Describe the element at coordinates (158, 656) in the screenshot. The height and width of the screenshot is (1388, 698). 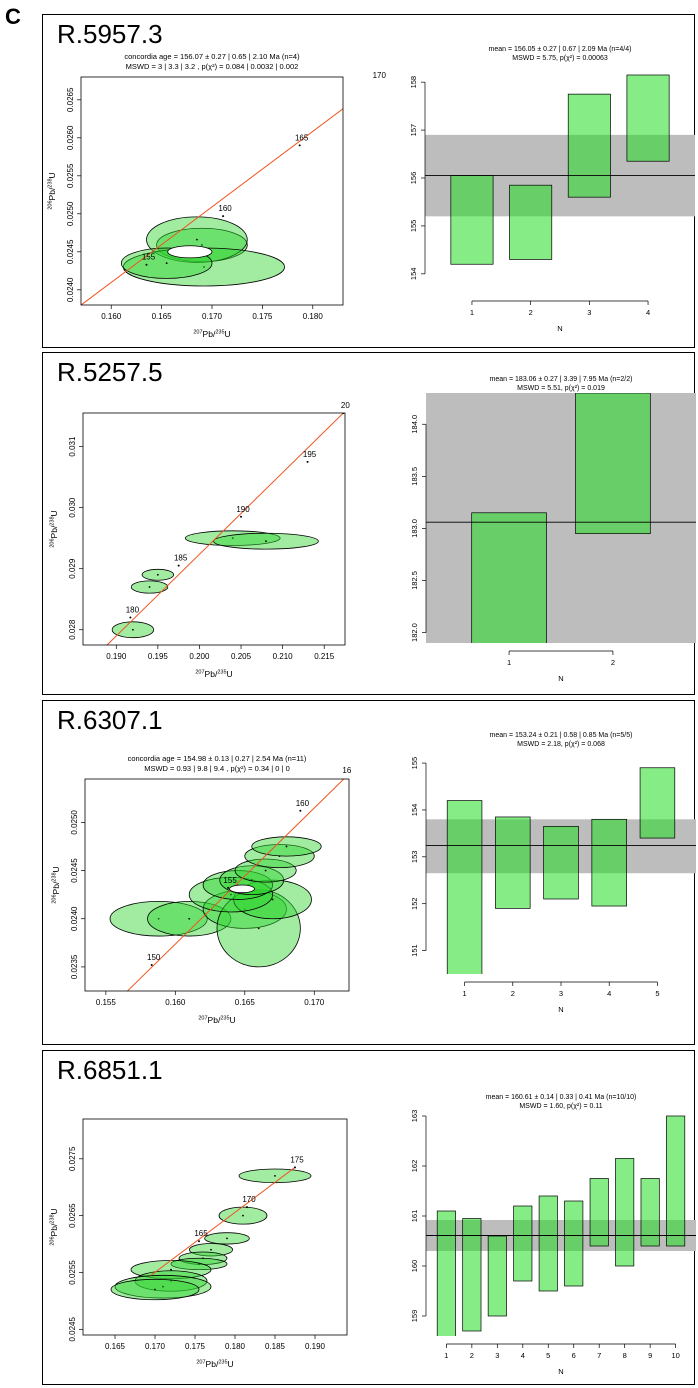
I see `x-tick-label: 0.195` at that location.